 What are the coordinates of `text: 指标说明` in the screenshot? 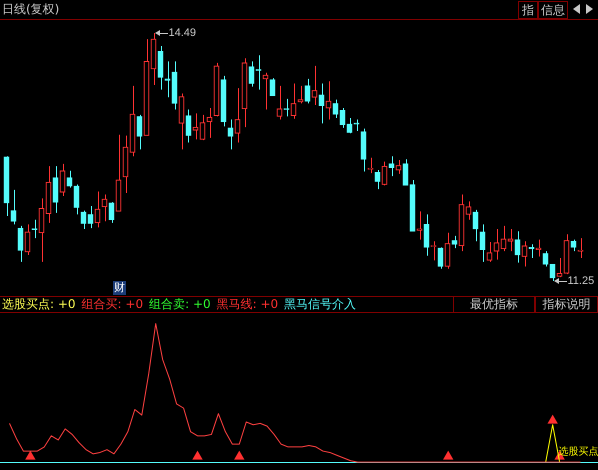 It's located at (566, 304).